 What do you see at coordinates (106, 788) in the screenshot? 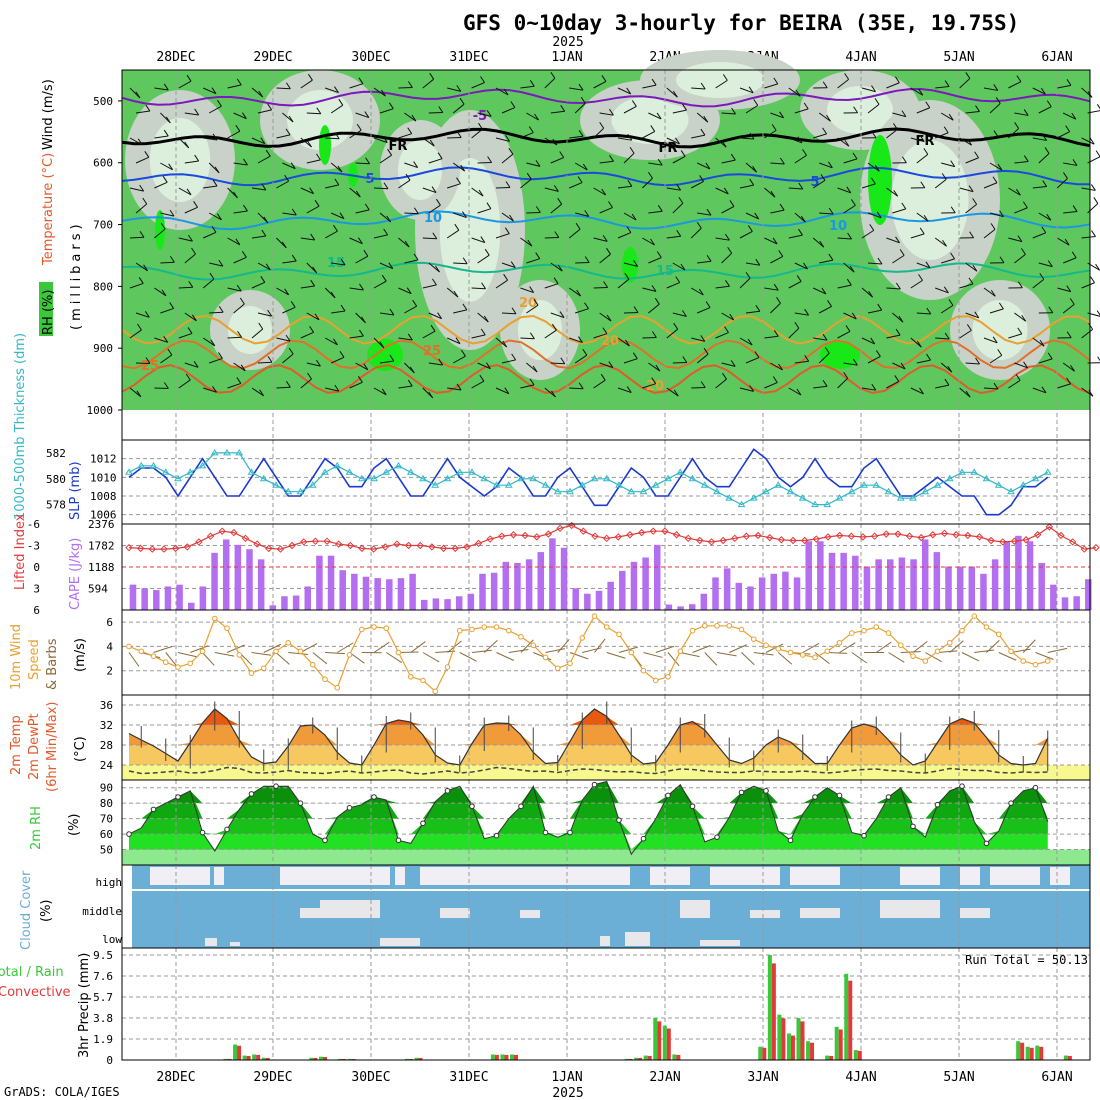
I see `rh-tick-label: 90` at bounding box center [106, 788].